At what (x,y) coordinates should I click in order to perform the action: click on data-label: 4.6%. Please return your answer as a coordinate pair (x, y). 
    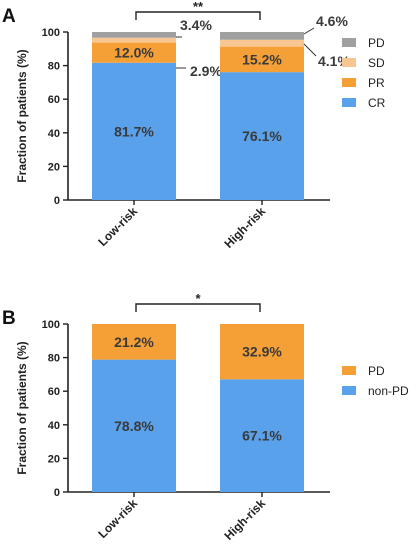
    Looking at the image, I should click on (332, 21).